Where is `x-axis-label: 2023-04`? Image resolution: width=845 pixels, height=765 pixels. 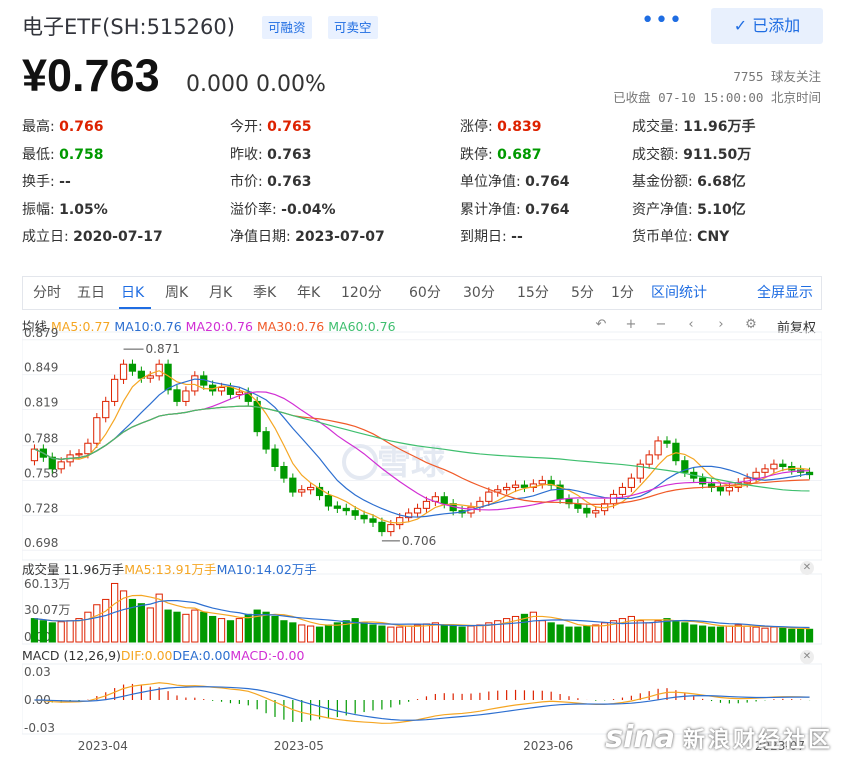 x-axis-label: 2023-04 is located at coordinates (103, 746).